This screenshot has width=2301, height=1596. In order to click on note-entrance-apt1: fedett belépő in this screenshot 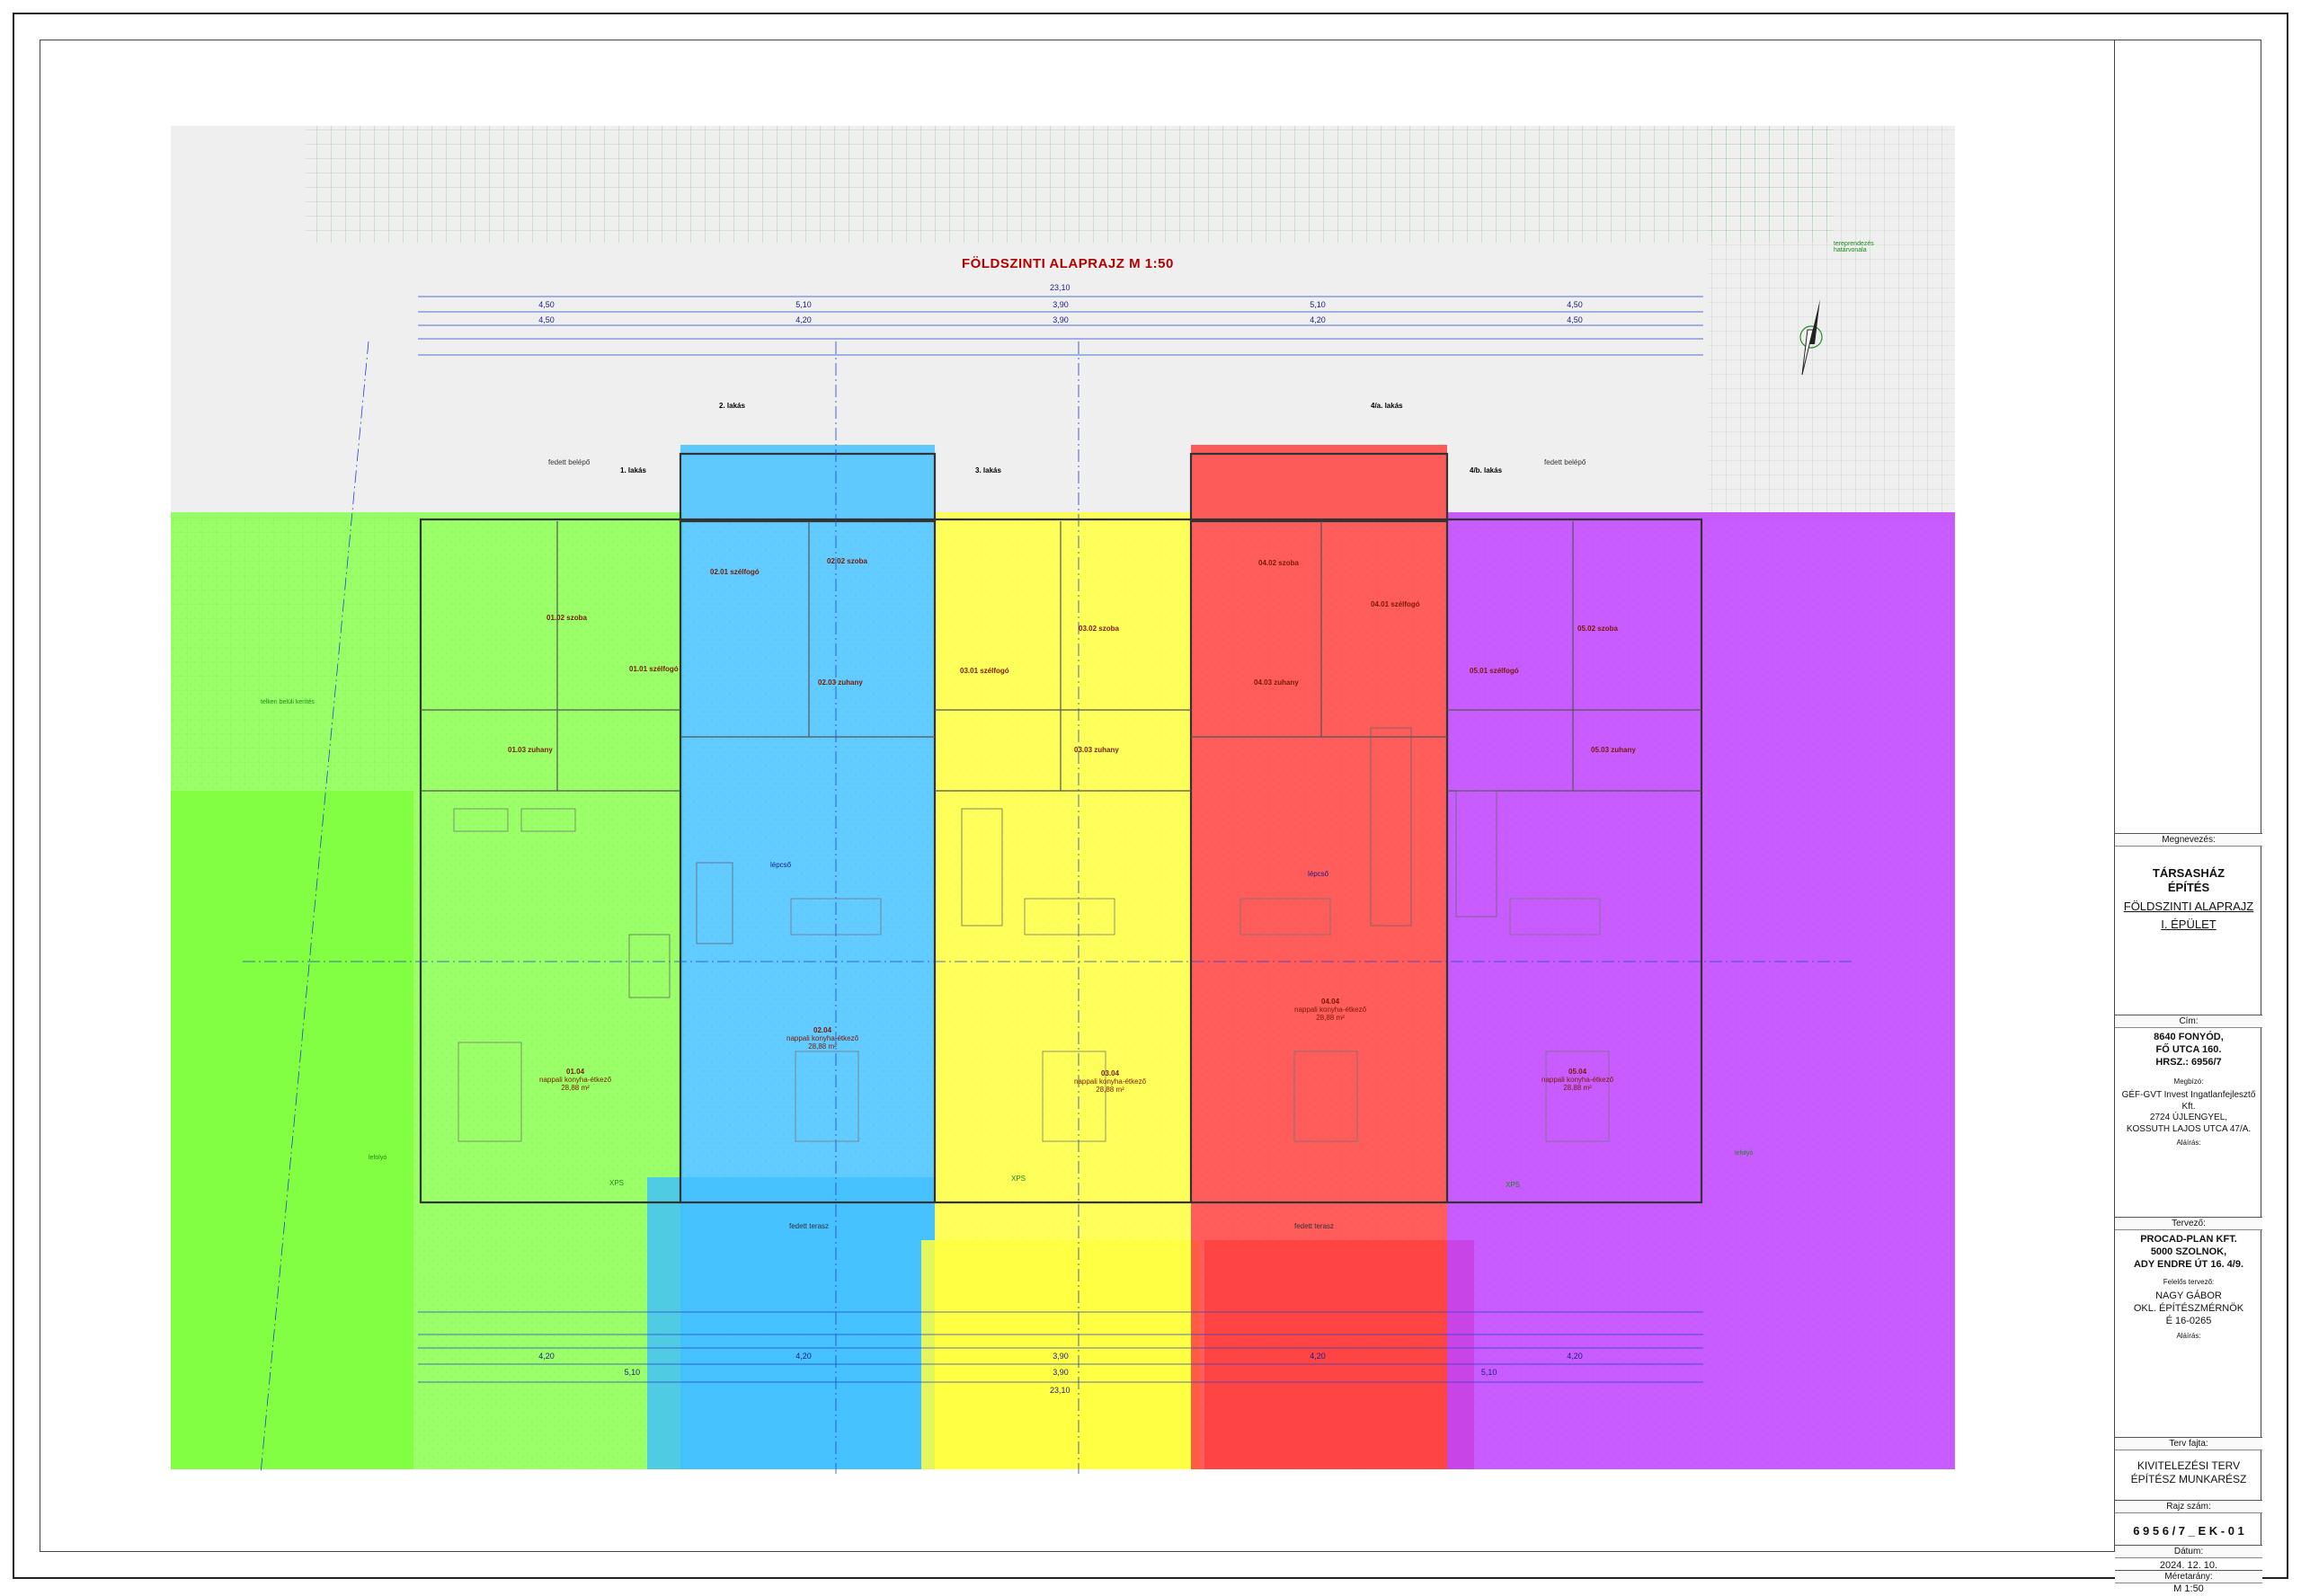, I will do `click(569, 462)`.